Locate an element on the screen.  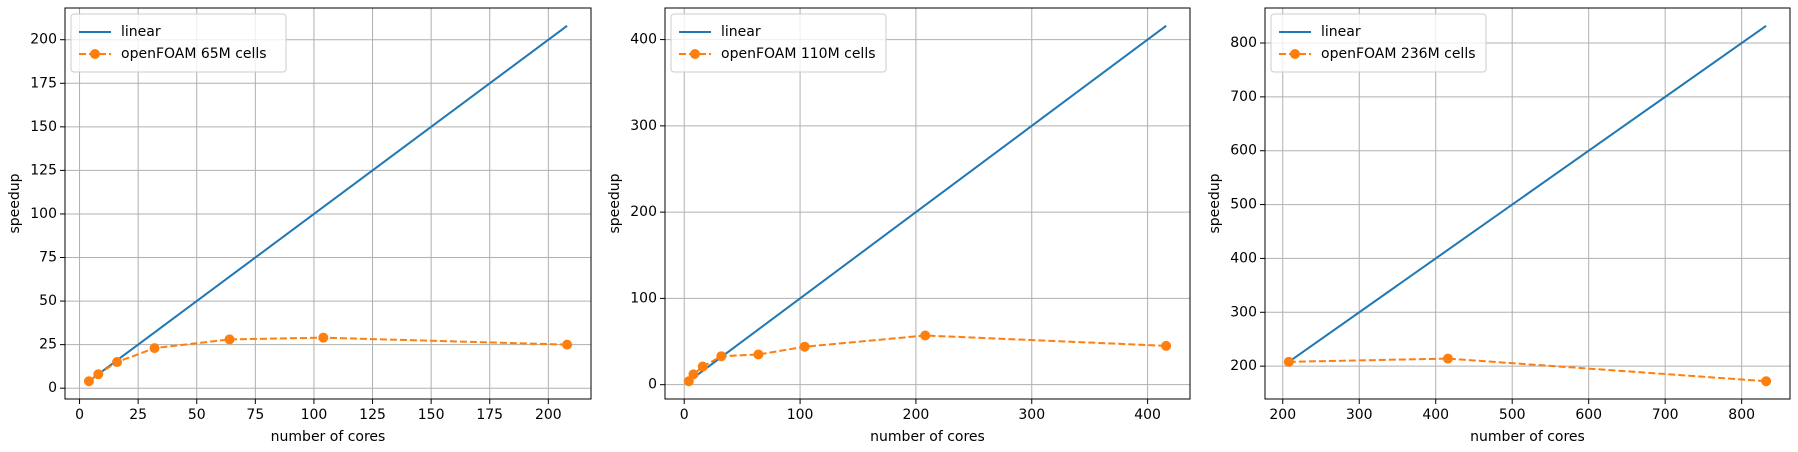
x-tick-label: 150 is located at coordinates (431, 415).